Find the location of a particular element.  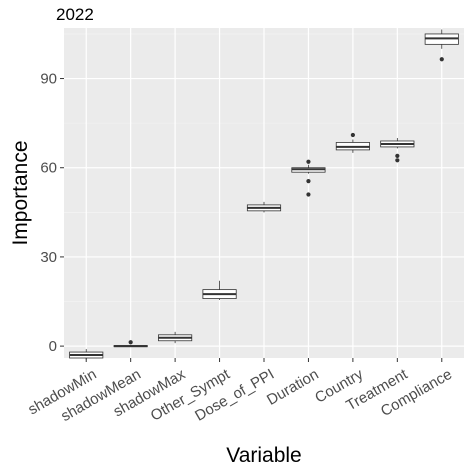

box-treatment is located at coordinates (397, 150).